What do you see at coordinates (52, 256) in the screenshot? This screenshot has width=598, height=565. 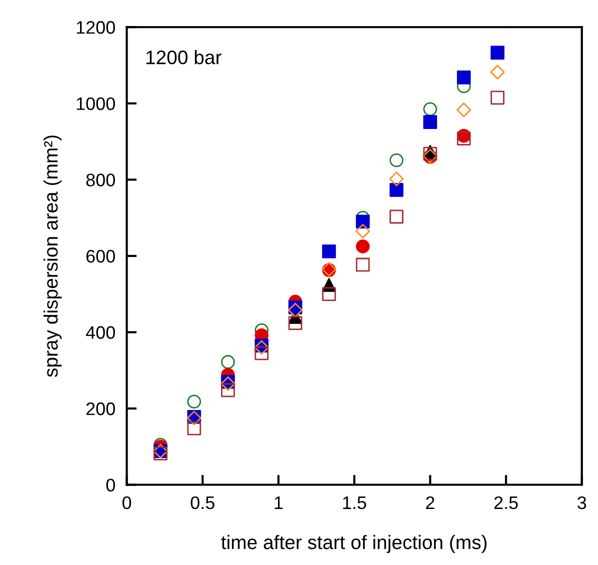 I see `y-axis-title: spray dispersion area (mm²)` at bounding box center [52, 256].